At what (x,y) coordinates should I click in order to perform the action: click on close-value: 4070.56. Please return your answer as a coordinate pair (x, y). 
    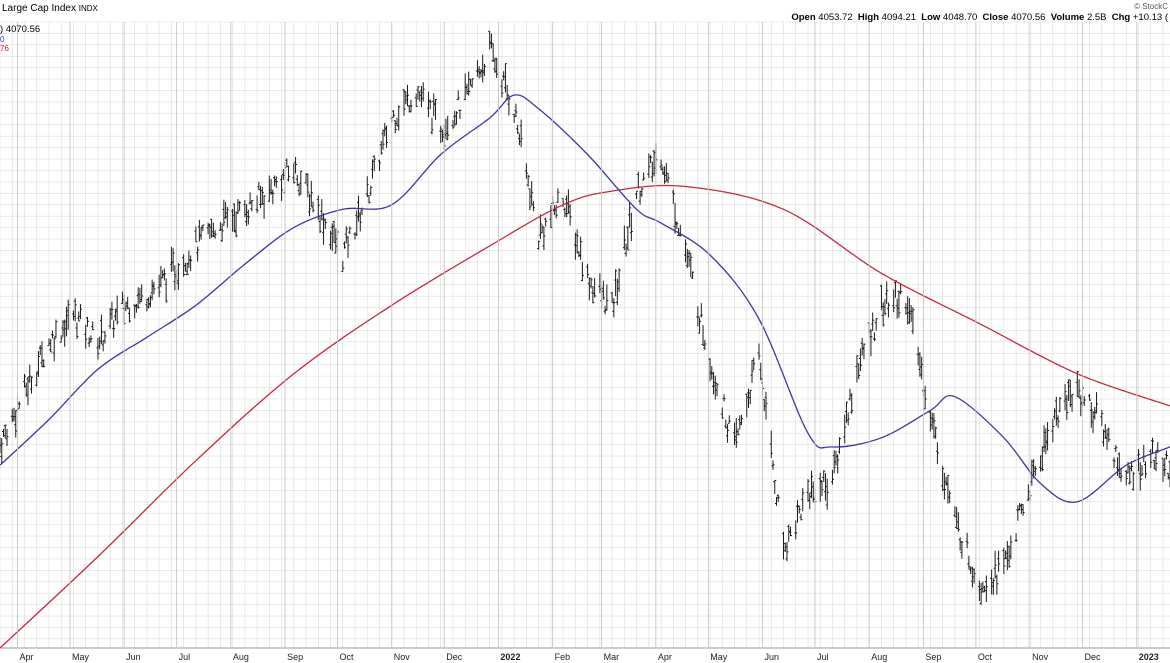
    Looking at the image, I should click on (1028, 17).